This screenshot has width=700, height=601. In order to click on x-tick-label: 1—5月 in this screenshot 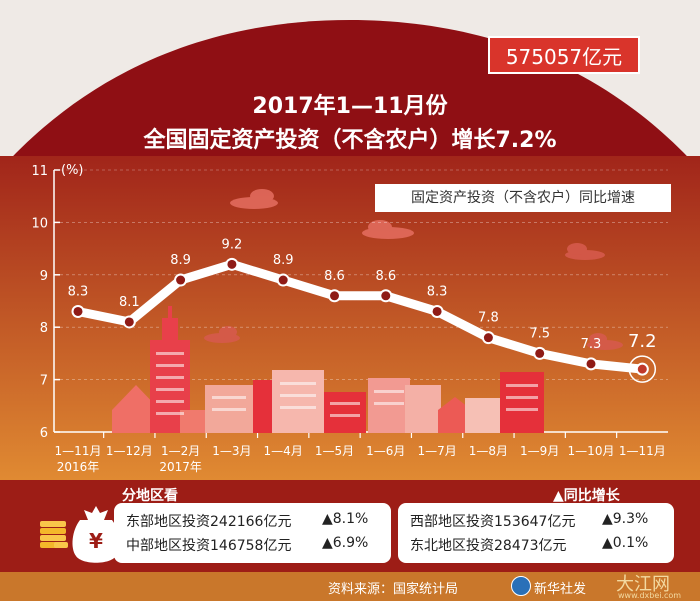, I will do `click(334, 451)`.